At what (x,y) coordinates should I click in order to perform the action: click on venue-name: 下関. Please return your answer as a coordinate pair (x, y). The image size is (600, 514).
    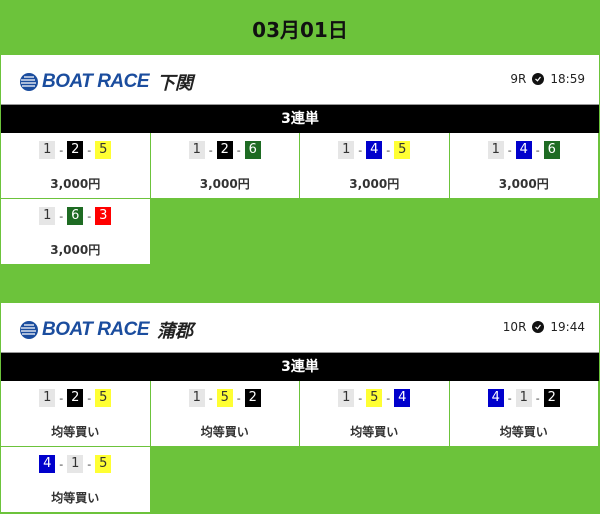
    Looking at the image, I should click on (175, 83).